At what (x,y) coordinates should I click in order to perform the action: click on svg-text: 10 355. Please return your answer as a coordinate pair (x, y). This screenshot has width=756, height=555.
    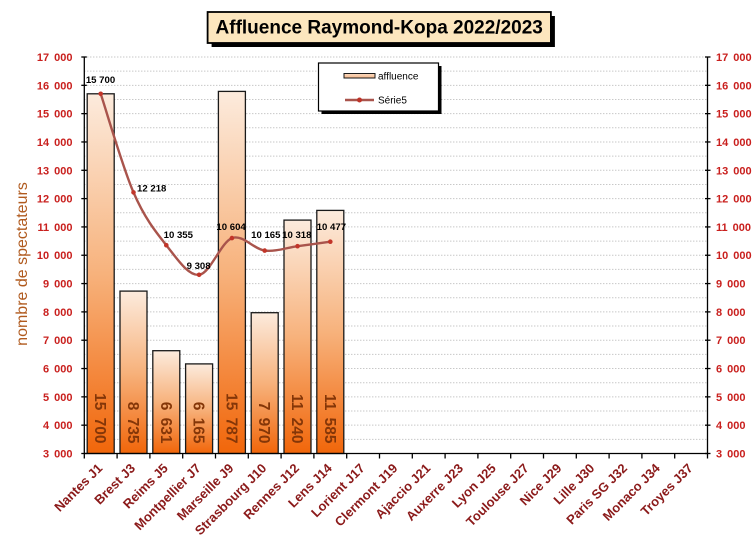
    Looking at the image, I should click on (179, 235).